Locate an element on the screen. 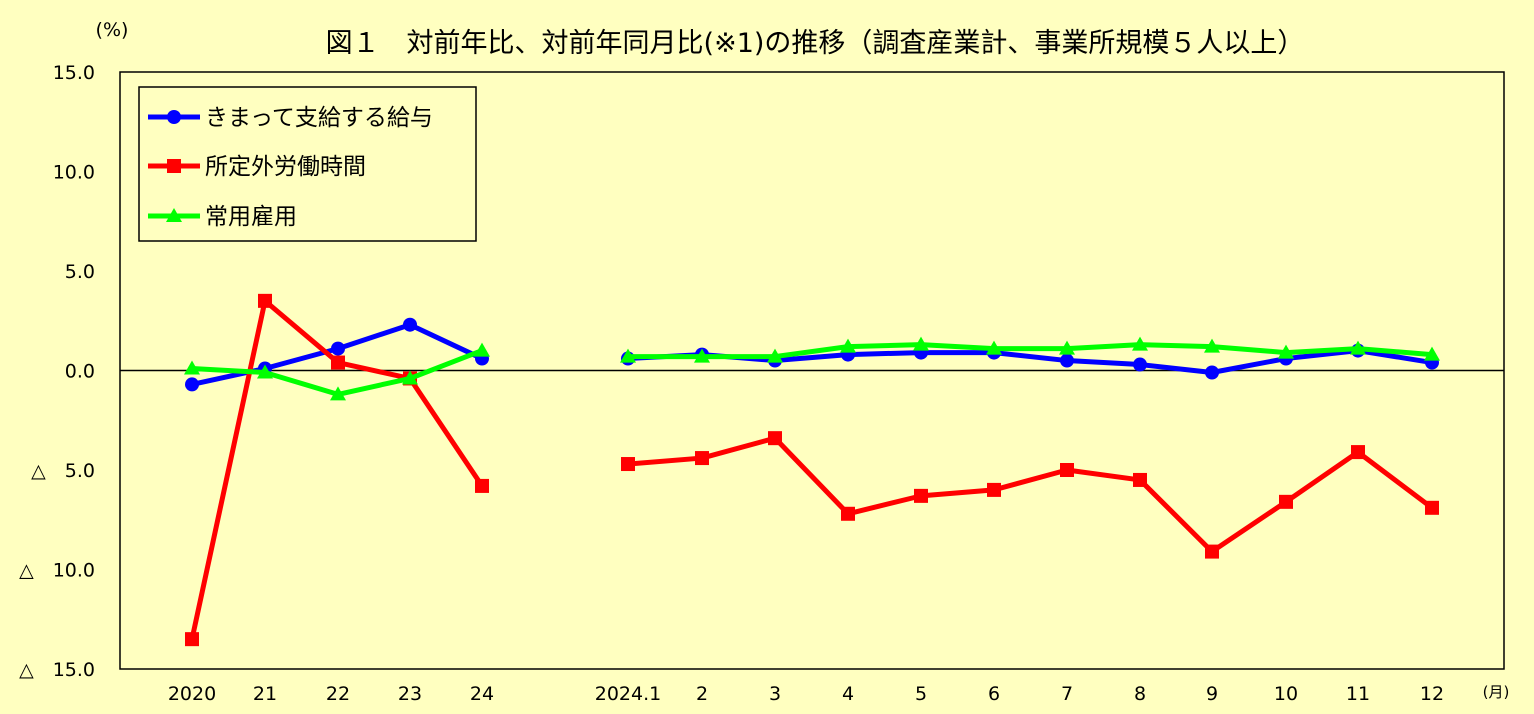 The image size is (1534, 714). x-tick-label: 21 is located at coordinates (265, 694).